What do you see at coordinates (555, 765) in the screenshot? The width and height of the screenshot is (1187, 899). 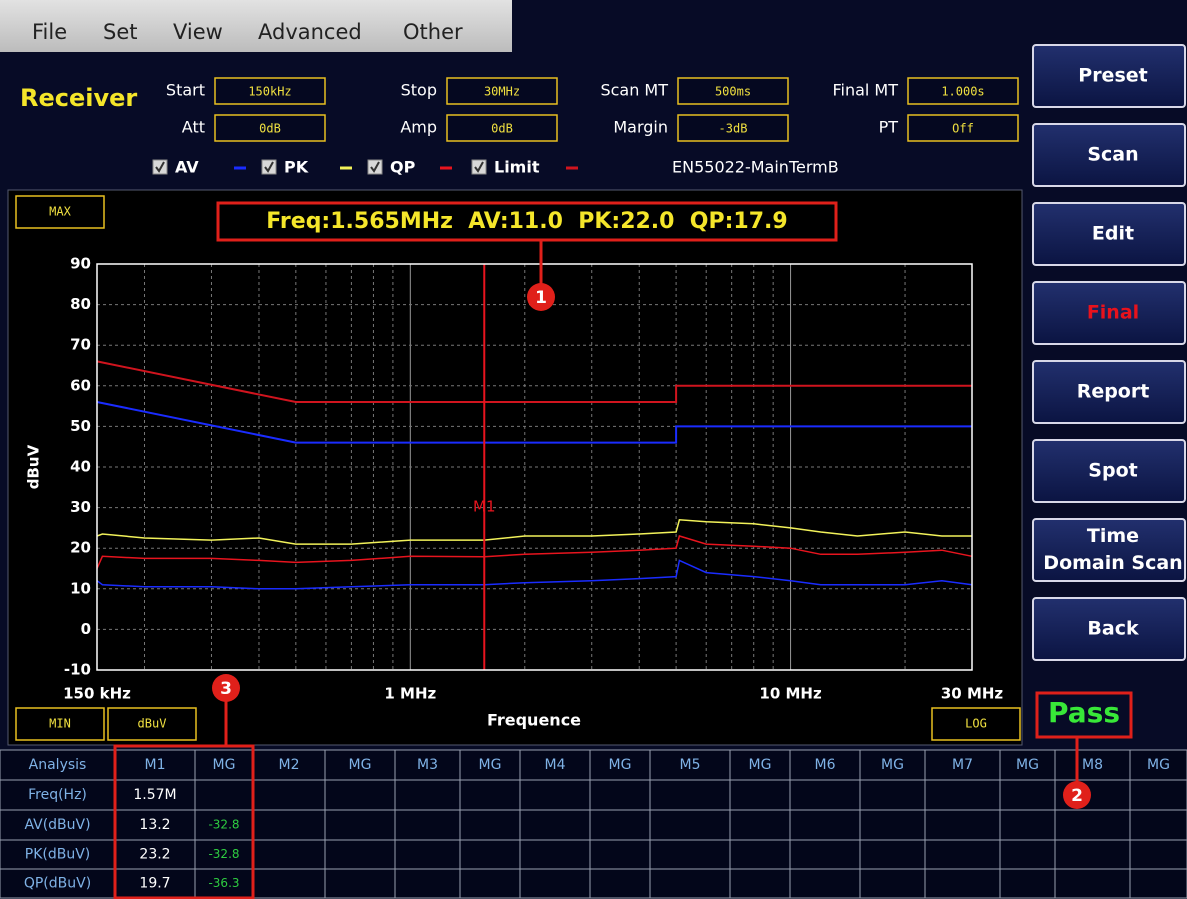 I see `table-header: M4` at bounding box center [555, 765].